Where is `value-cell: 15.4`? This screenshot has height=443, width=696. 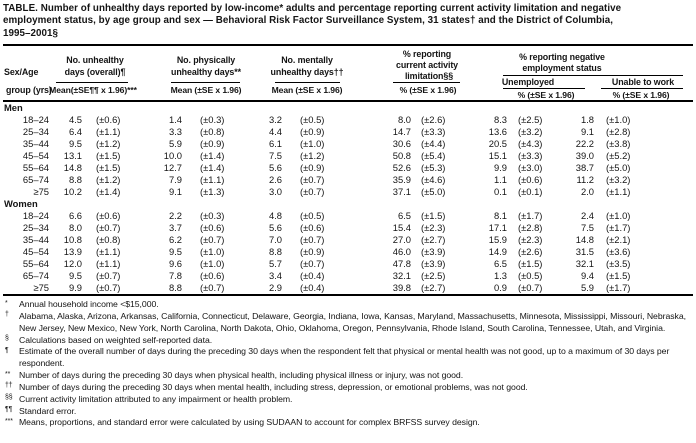 value-cell: 15.4 is located at coordinates (401, 227).